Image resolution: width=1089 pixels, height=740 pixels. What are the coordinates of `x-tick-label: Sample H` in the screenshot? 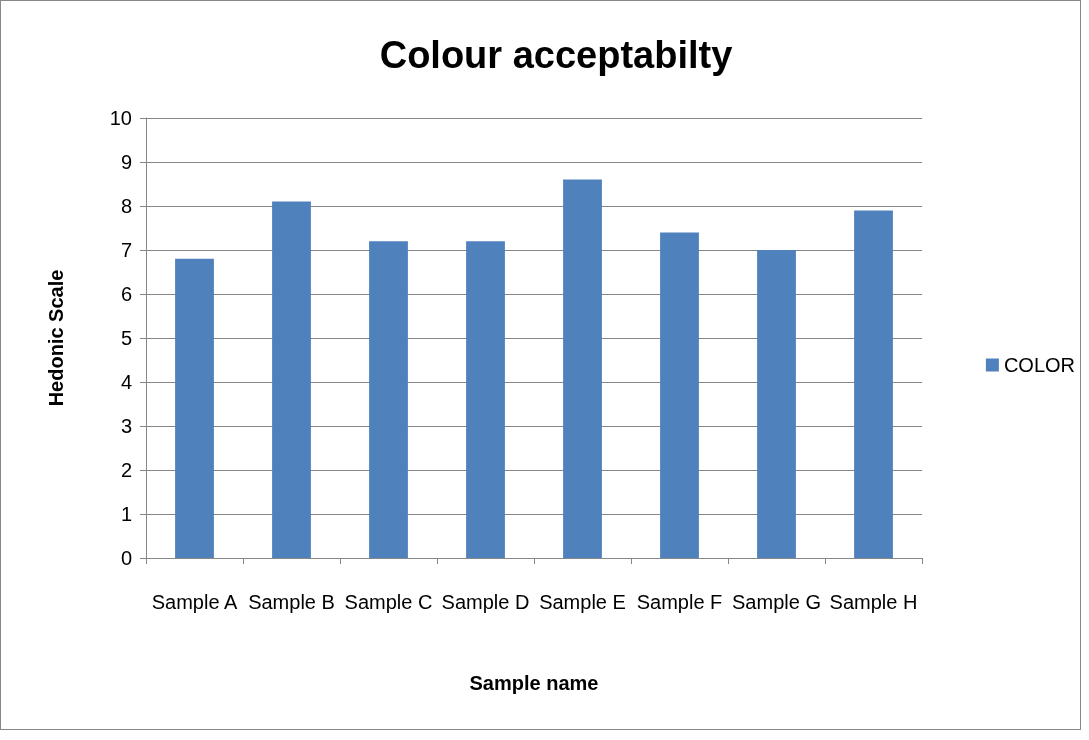 It's located at (873, 602).